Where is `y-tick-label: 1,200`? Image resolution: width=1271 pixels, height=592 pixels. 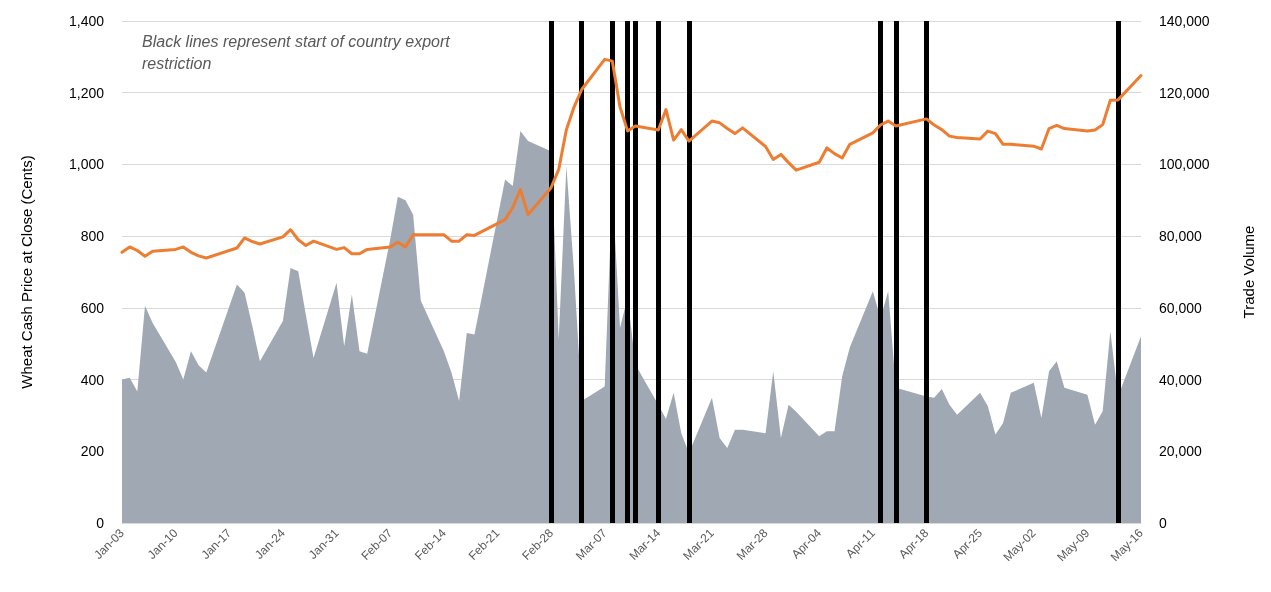 y-tick-label: 1,200 is located at coordinates (86, 92).